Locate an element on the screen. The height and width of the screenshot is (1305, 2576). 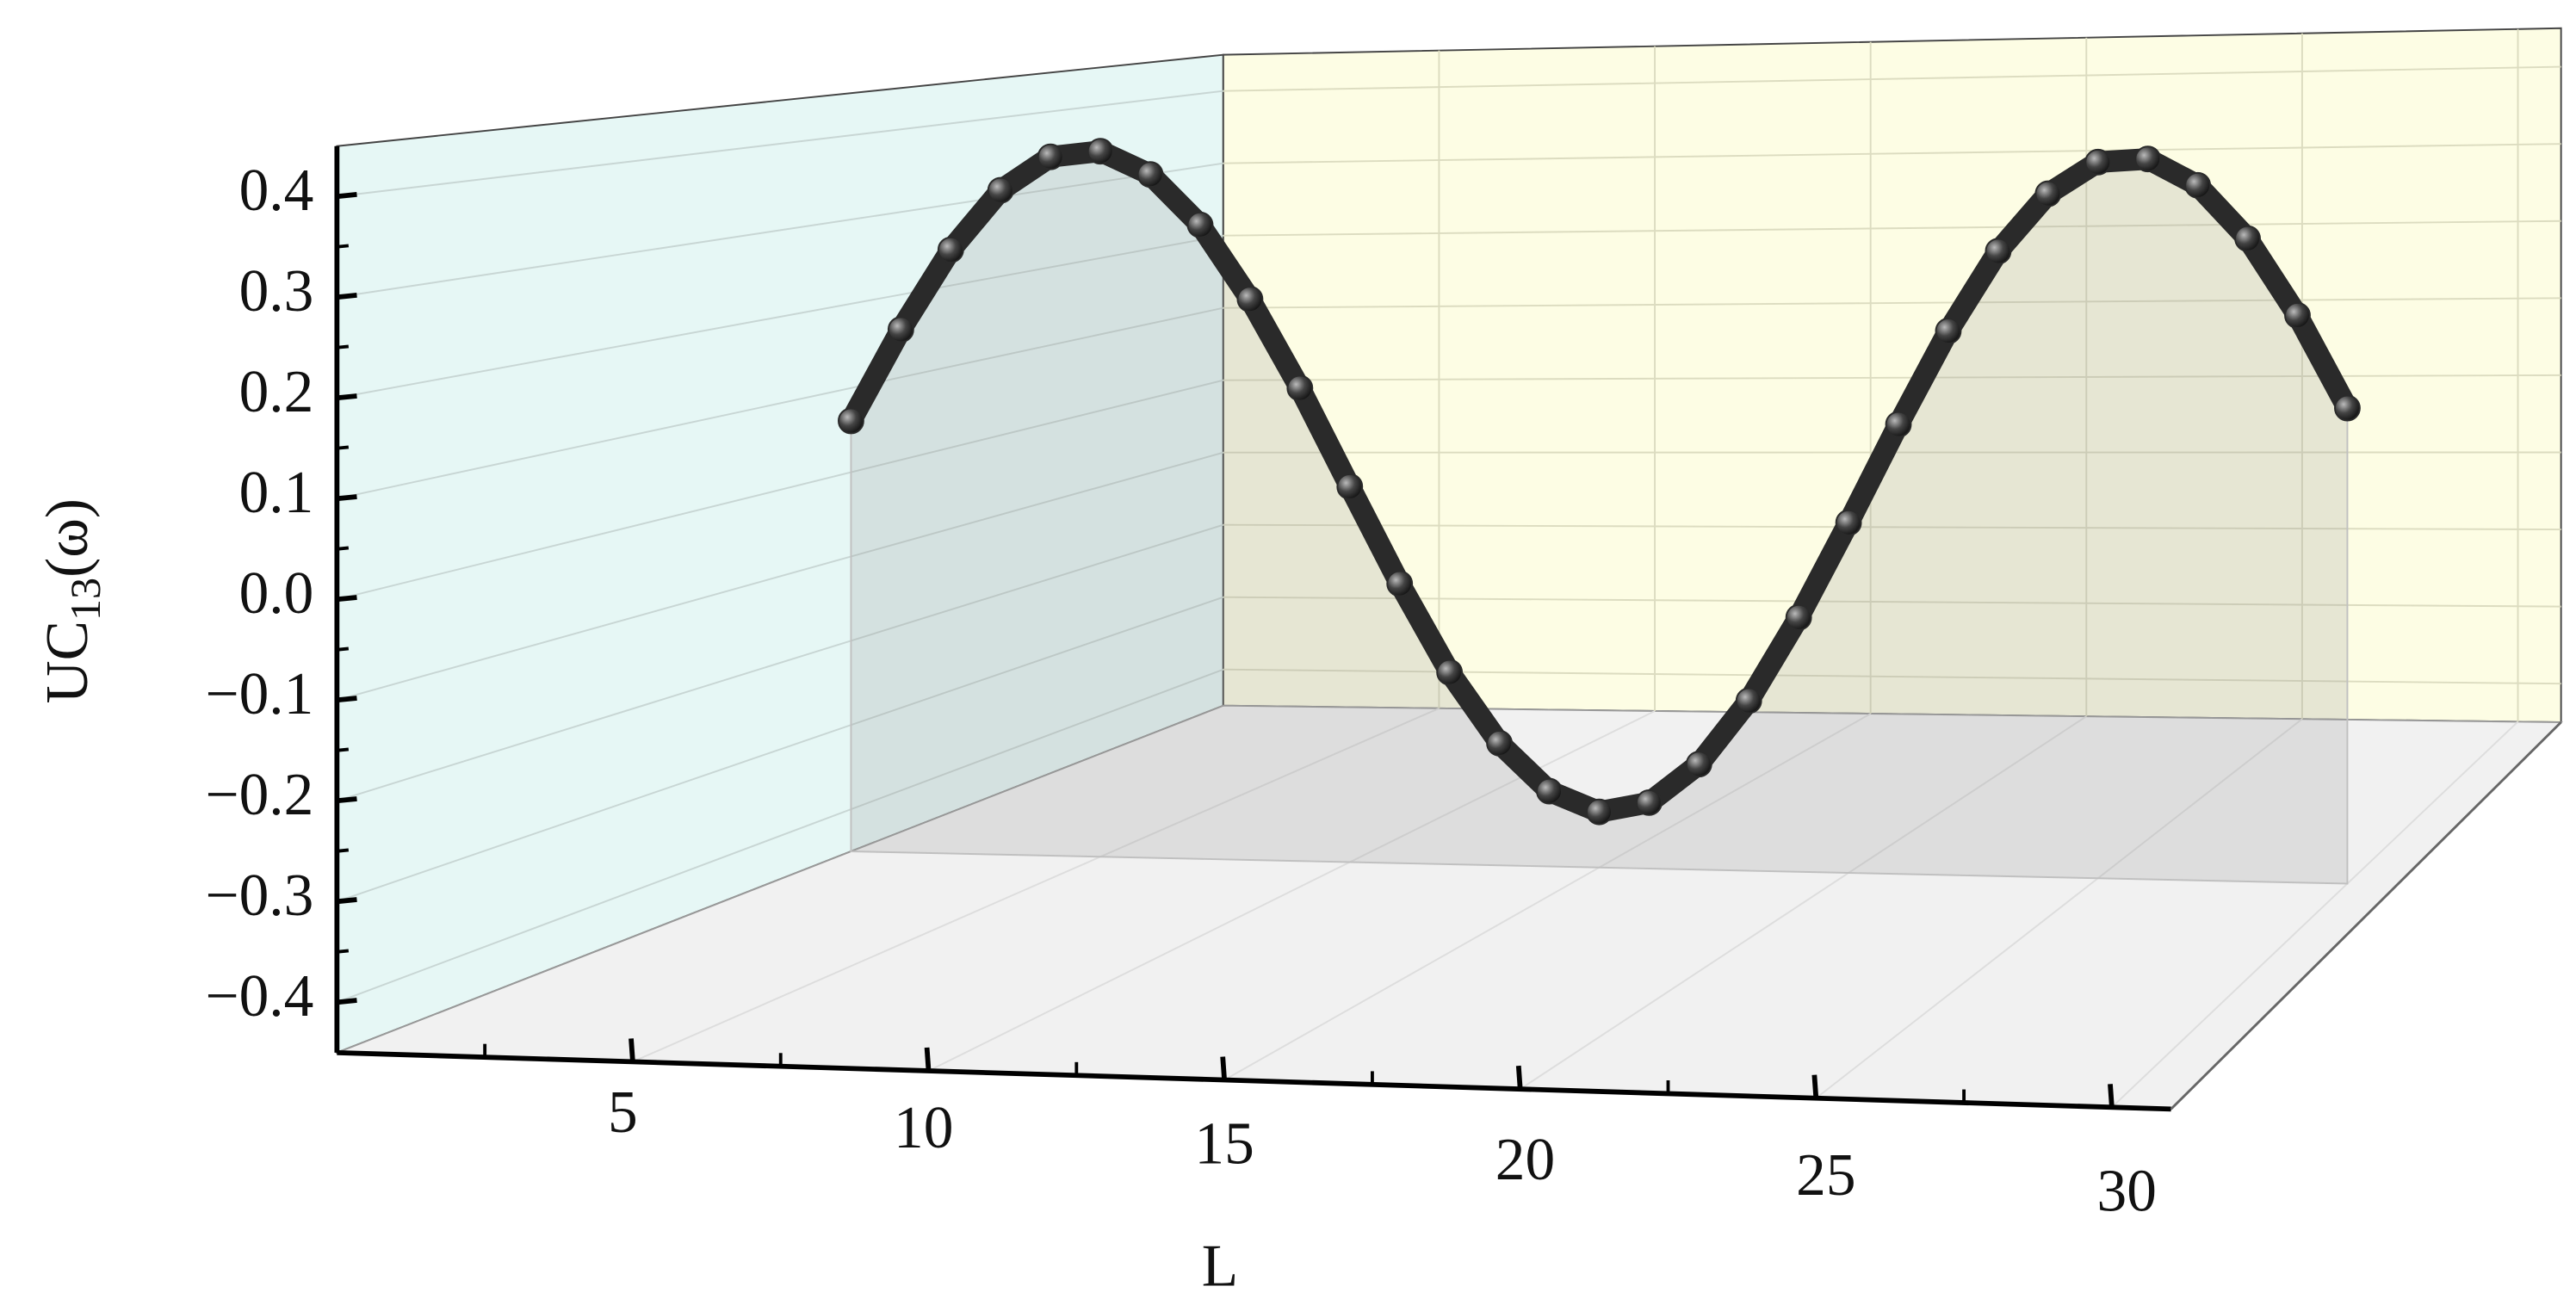
x-tick-label: 25 is located at coordinates (1825, 1176).